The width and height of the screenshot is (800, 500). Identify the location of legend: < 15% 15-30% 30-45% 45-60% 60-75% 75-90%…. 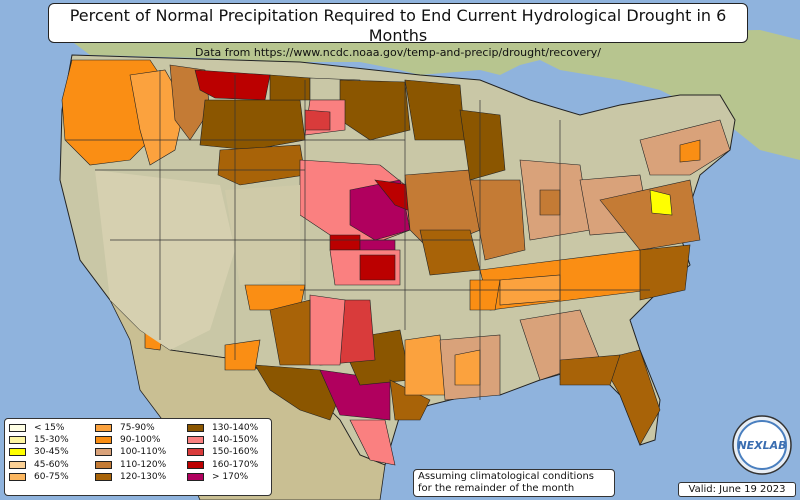
(138, 457).